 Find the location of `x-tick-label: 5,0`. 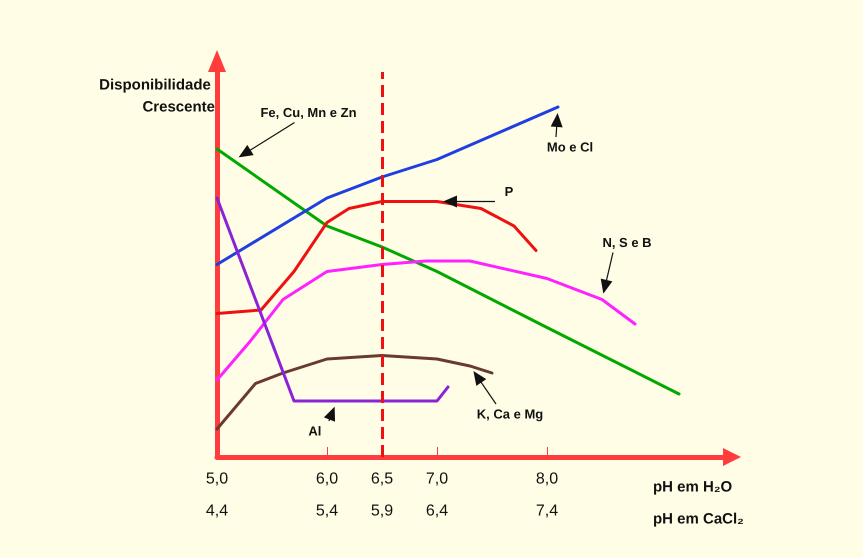

x-tick-label: 5,0 is located at coordinates (217, 479).